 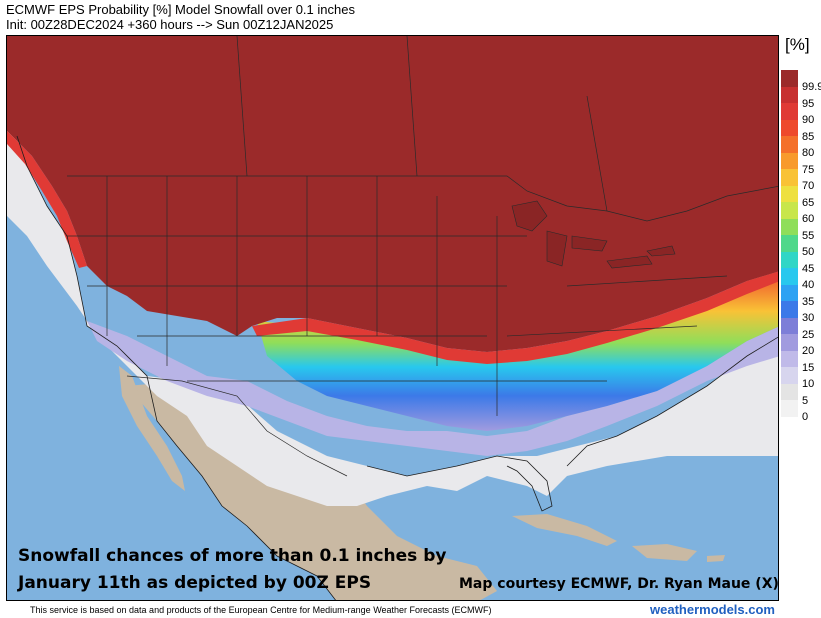 I want to click on legend-label-15: 15, so click(x=808, y=367).